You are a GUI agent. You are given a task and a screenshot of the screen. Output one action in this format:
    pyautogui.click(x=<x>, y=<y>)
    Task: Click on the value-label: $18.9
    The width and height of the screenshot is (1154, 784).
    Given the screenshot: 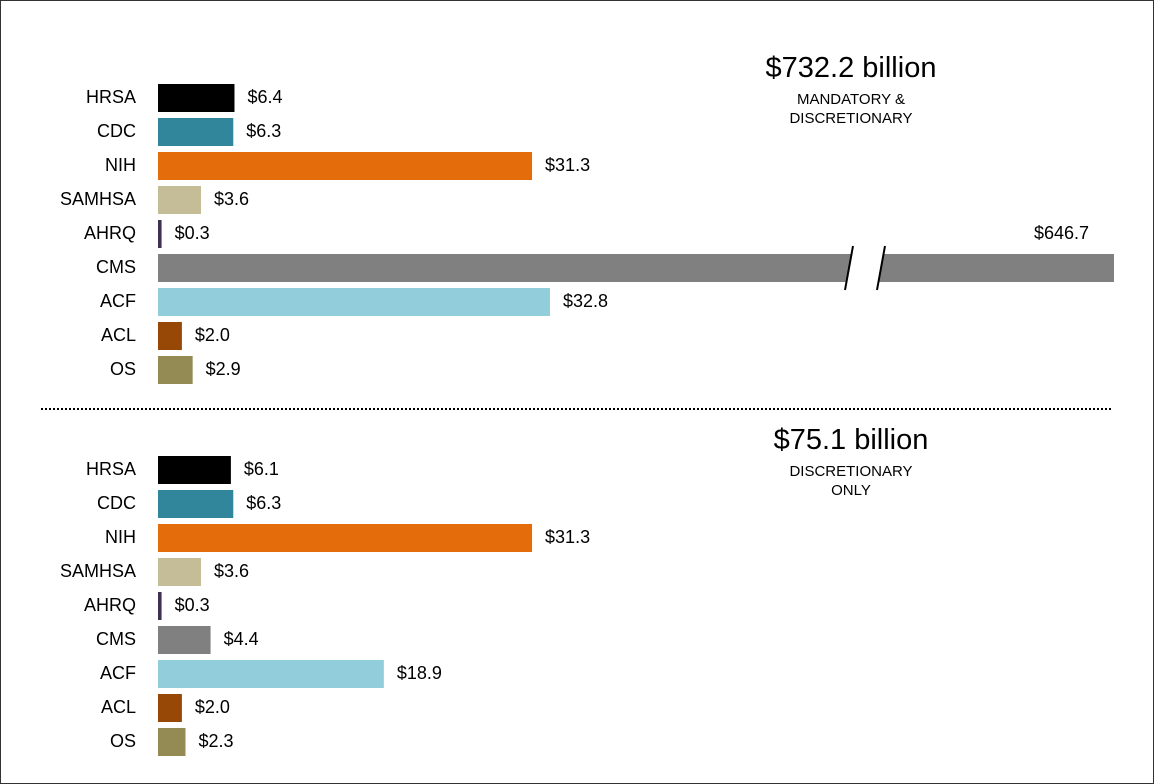 What is the action you would take?
    pyautogui.click(x=419, y=673)
    